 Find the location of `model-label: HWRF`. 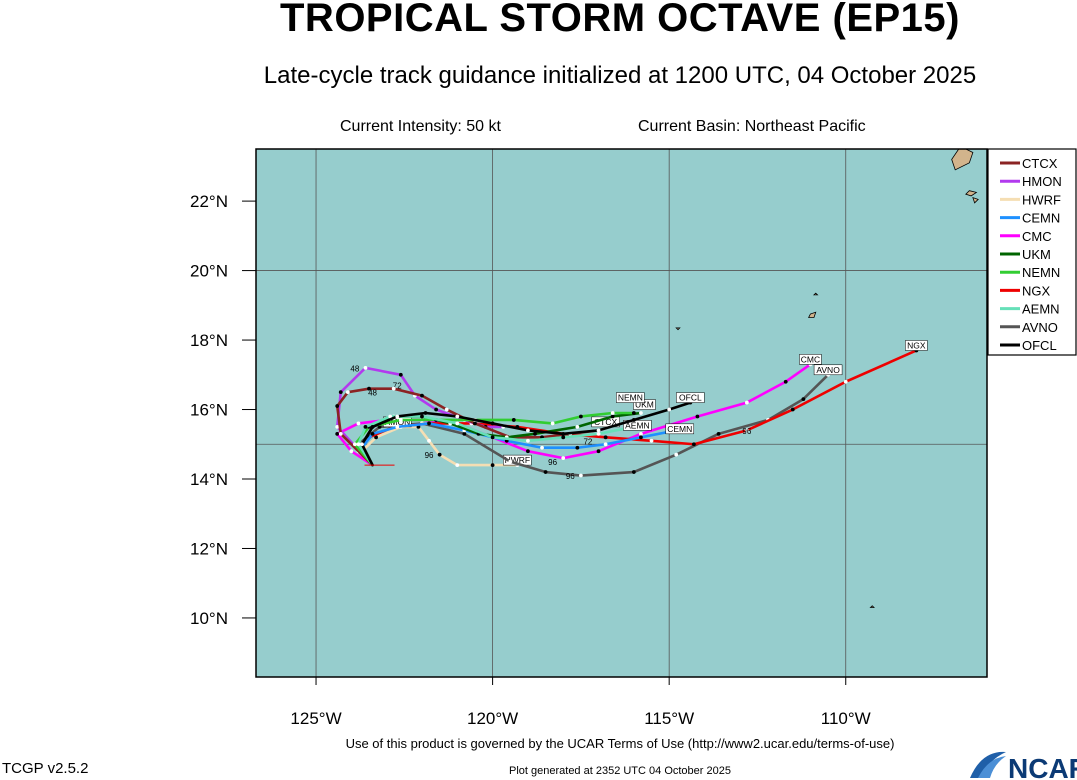

model-label: HWRF is located at coordinates (518, 460).